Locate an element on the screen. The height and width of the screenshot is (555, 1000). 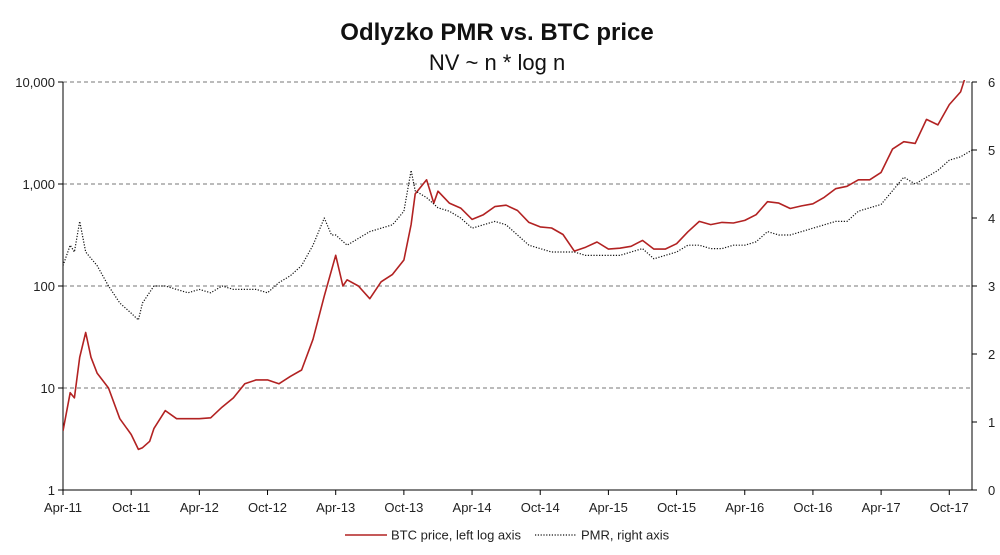
x-tick-label: Apr-17 is located at coordinates (881, 507).